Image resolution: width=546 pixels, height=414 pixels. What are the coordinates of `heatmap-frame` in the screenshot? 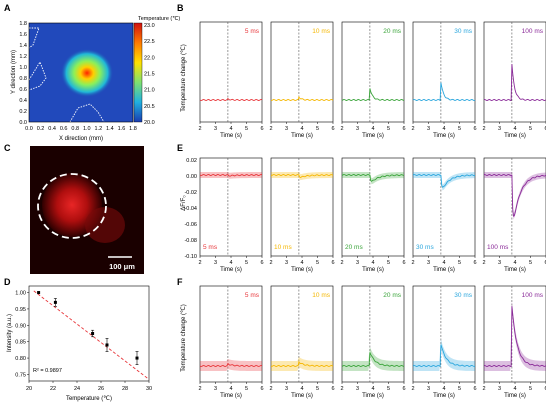 It's located at (81, 72).